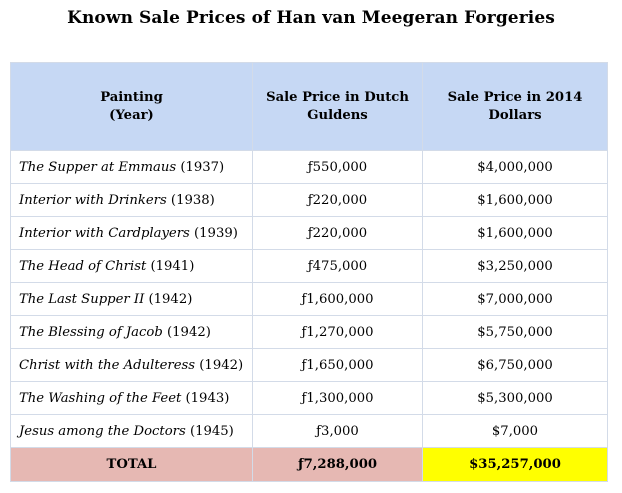 The image size is (622, 493). I want to click on guilders-cell: ƒ1,600,000, so click(337, 299).